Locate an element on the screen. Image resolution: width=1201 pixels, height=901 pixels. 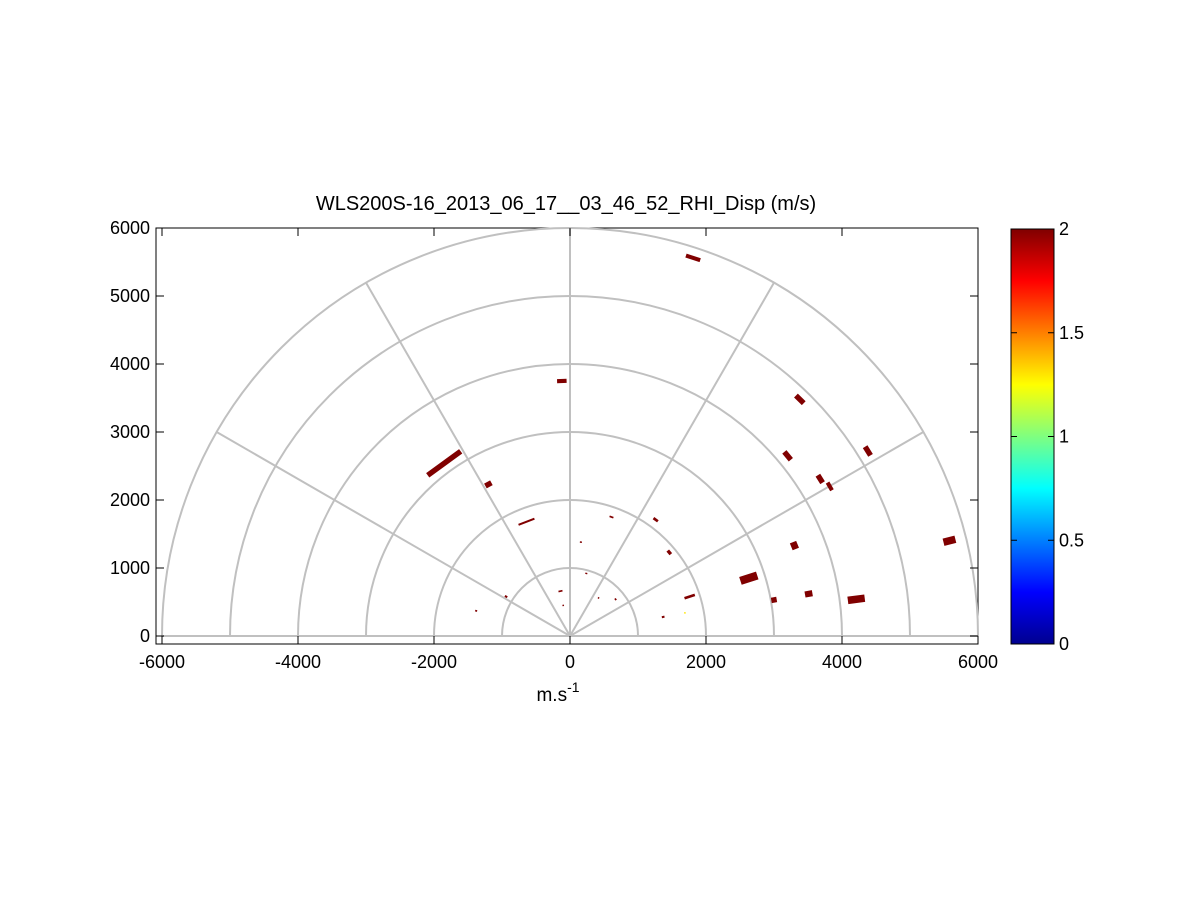
colorbar-tick-label: 0.5 is located at coordinates (1071, 540).